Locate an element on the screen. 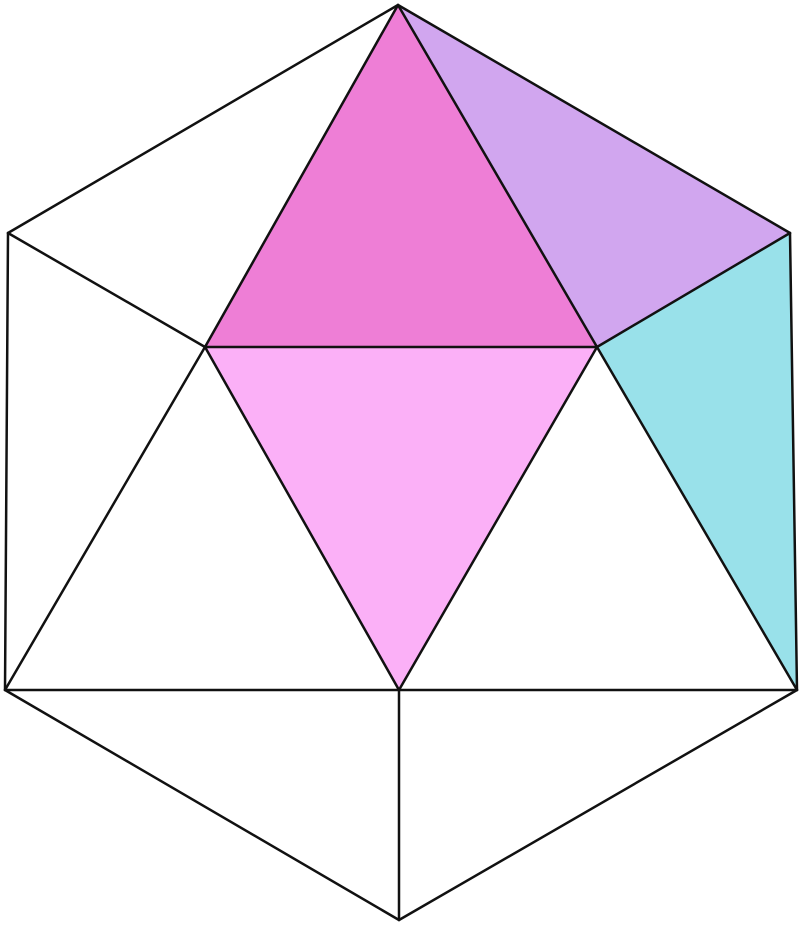 This screenshot has width=800, height=926. edge-ac is located at coordinates (594, 119).